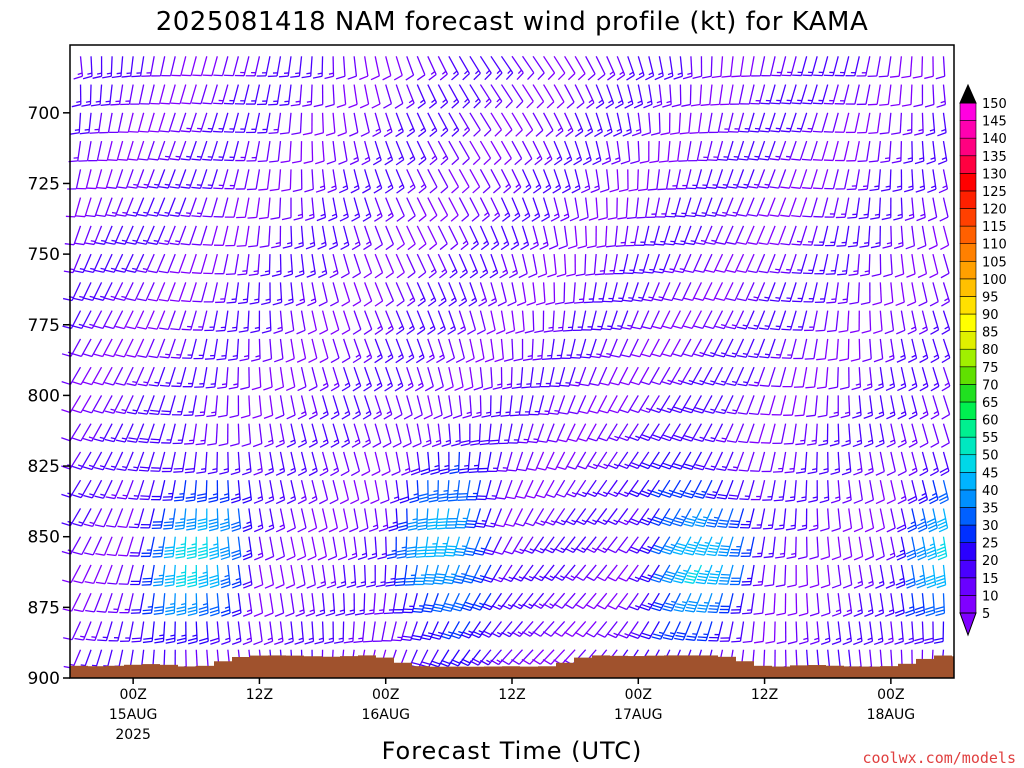  I want to click on colorbar-label: 25, so click(990, 544).